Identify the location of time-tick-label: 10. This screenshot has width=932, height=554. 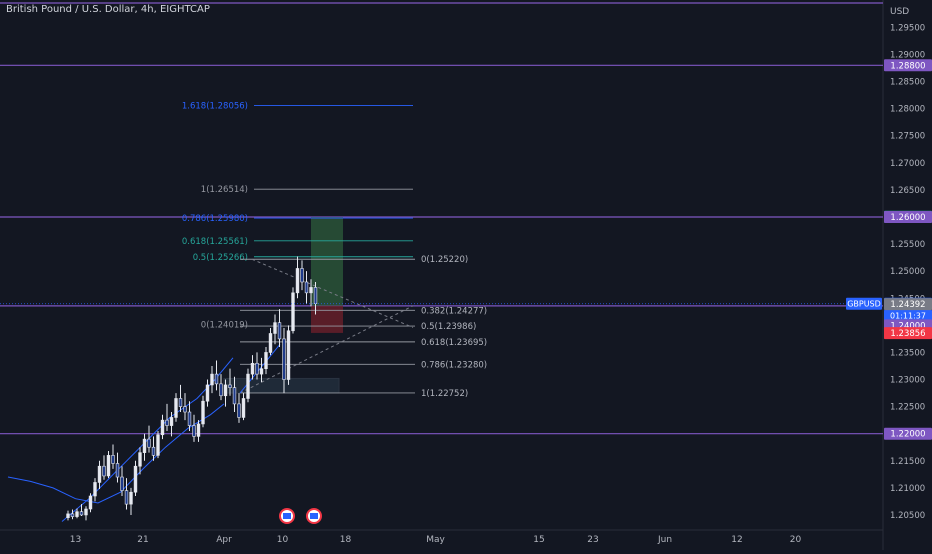
(283, 540).